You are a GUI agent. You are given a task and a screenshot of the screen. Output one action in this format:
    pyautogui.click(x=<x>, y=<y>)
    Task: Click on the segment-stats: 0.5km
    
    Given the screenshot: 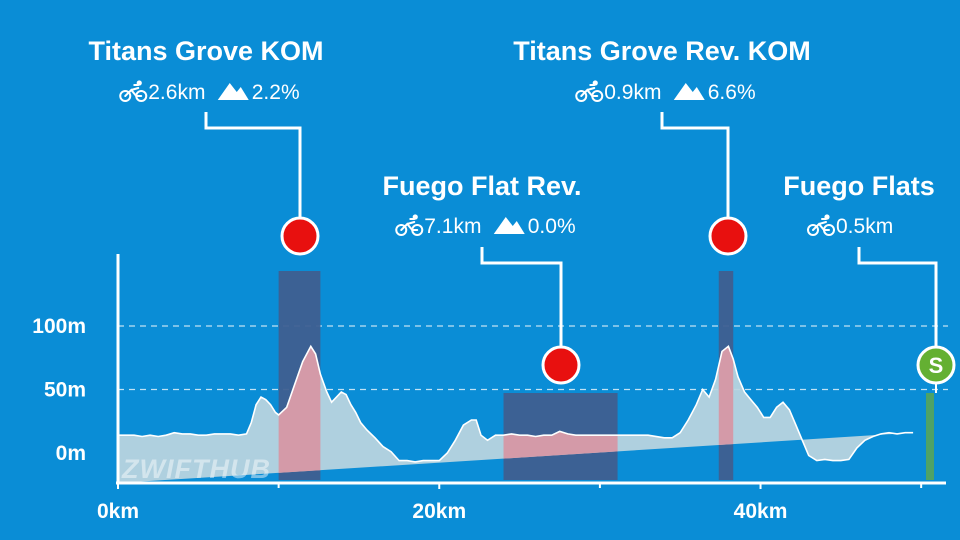 What is the action you would take?
    pyautogui.click(x=850, y=226)
    